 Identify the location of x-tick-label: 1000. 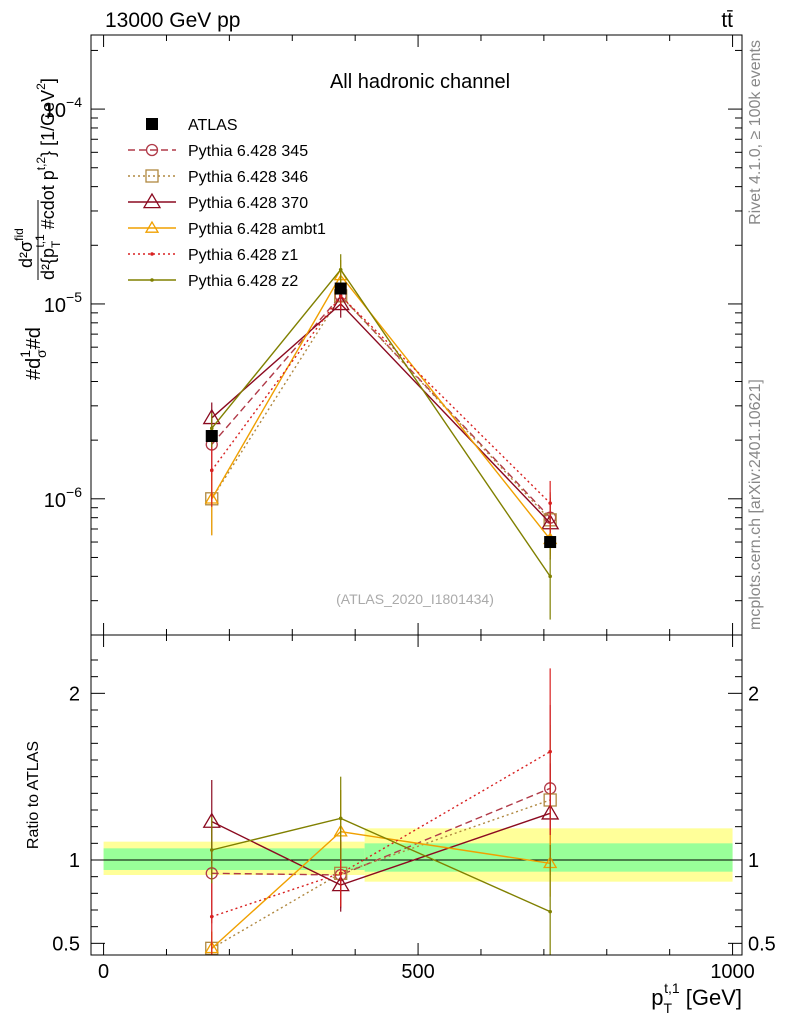
(732, 972).